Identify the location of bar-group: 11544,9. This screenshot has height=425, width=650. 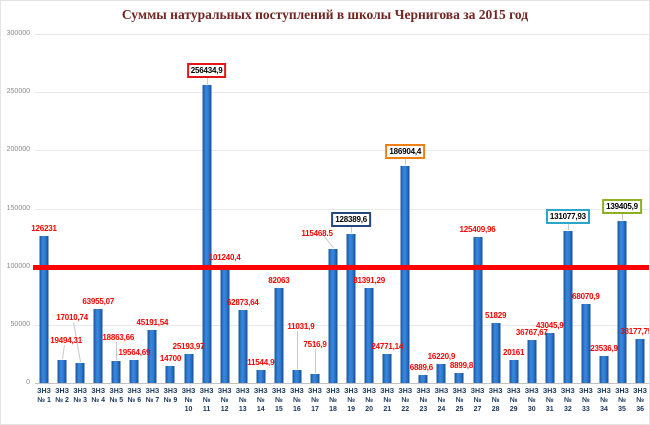
(261, 208).